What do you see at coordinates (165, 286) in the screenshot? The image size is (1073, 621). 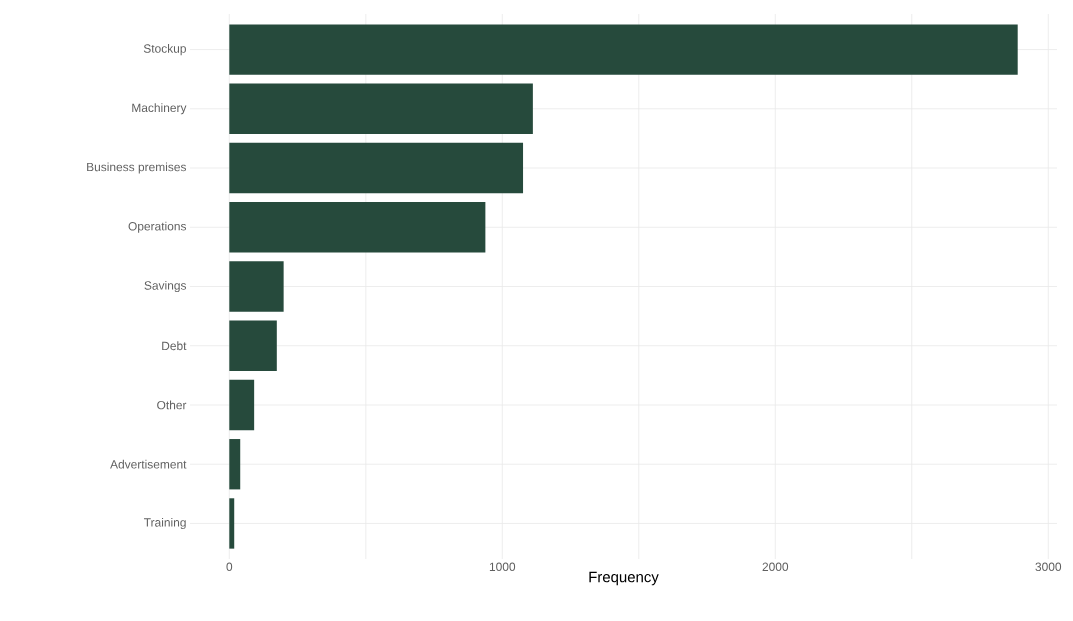 I see `y-tick-label: Savings` at bounding box center [165, 286].